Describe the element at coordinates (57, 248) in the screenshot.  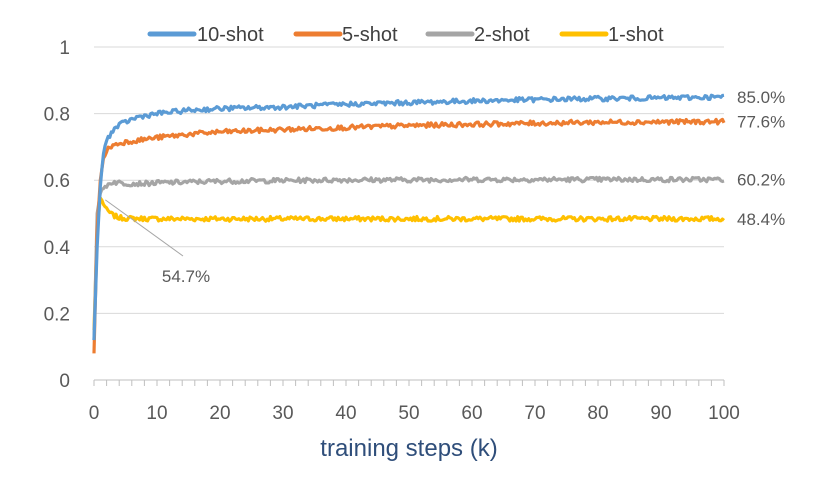
I see `y-tick-label: 0.4` at that location.